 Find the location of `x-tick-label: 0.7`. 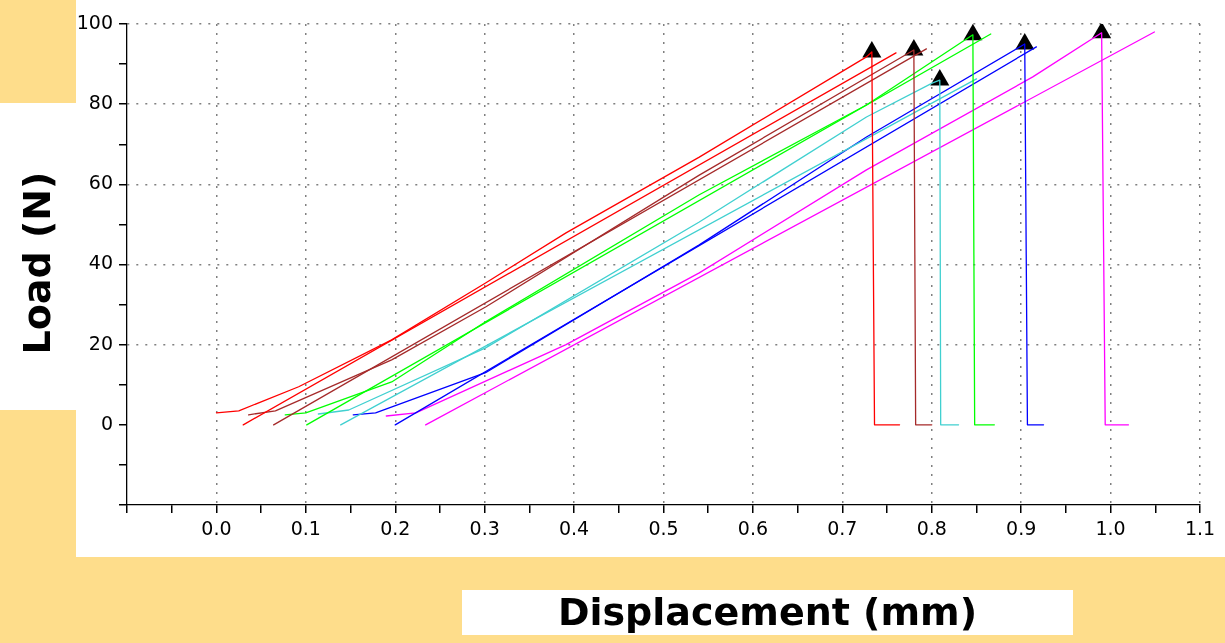

x-tick-label: 0.7 is located at coordinates (842, 528).